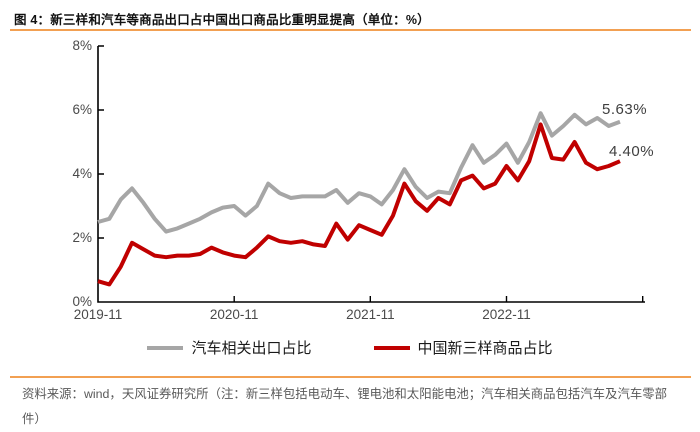  Describe the element at coordinates (391, 347) in the screenshot. I see `red-line-swatch-icon` at that location.